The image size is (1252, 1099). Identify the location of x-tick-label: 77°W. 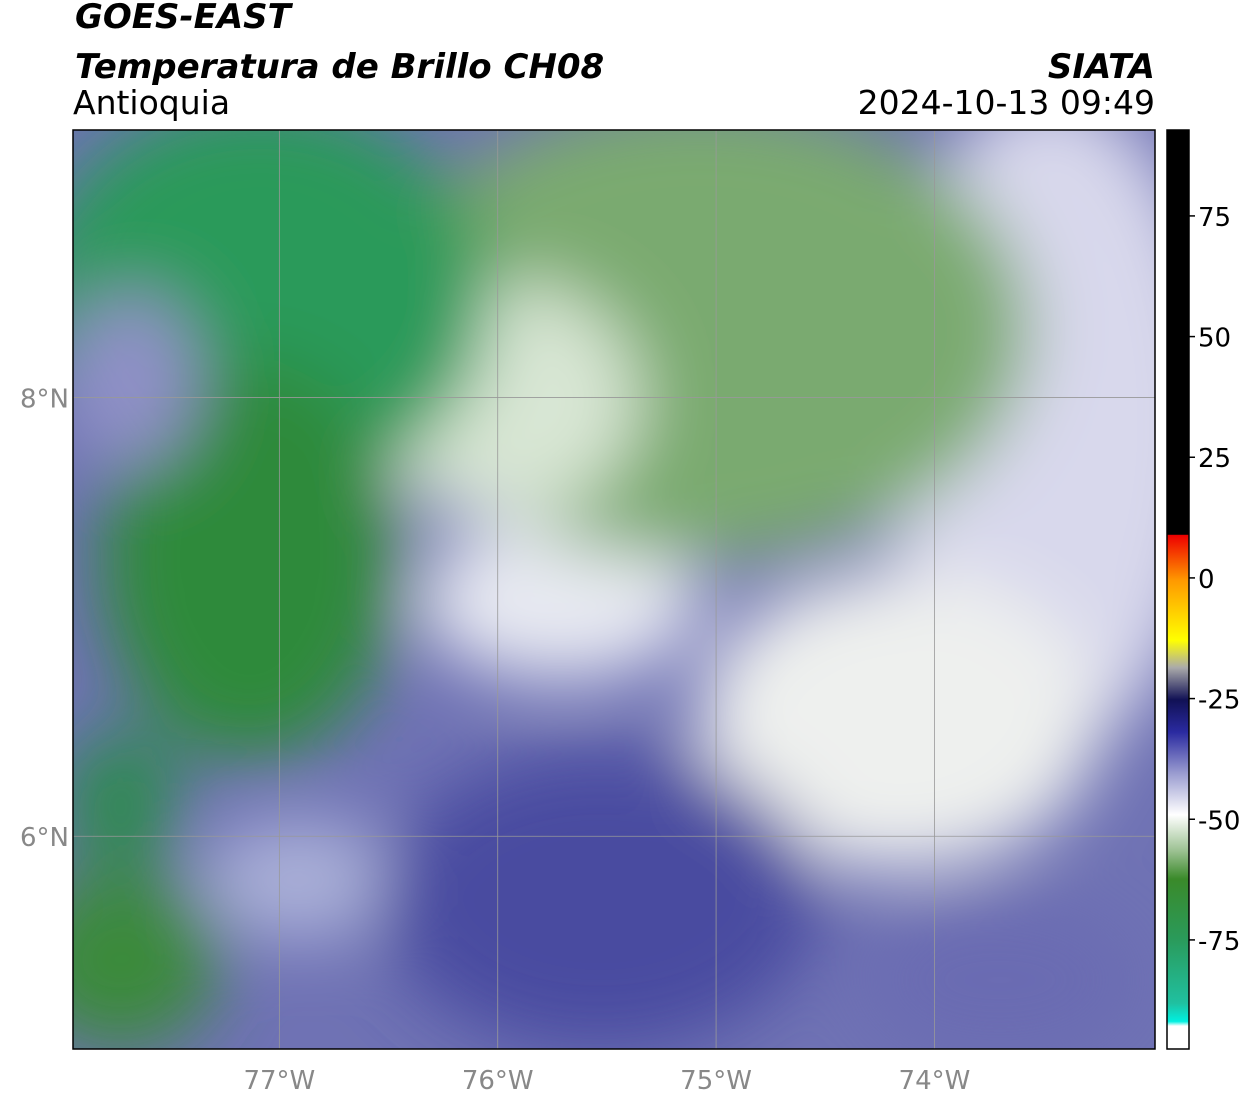
(279, 1081).